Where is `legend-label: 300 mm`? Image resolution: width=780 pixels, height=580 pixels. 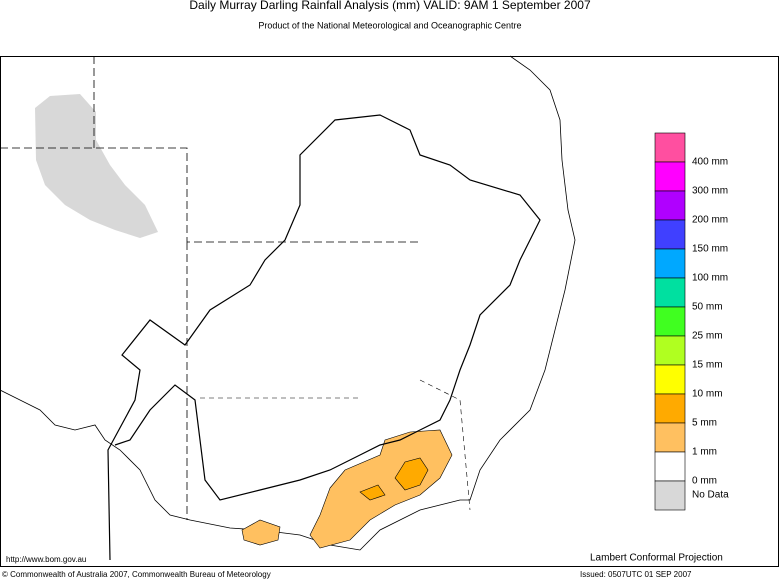 legend-label: 300 mm is located at coordinates (710, 191).